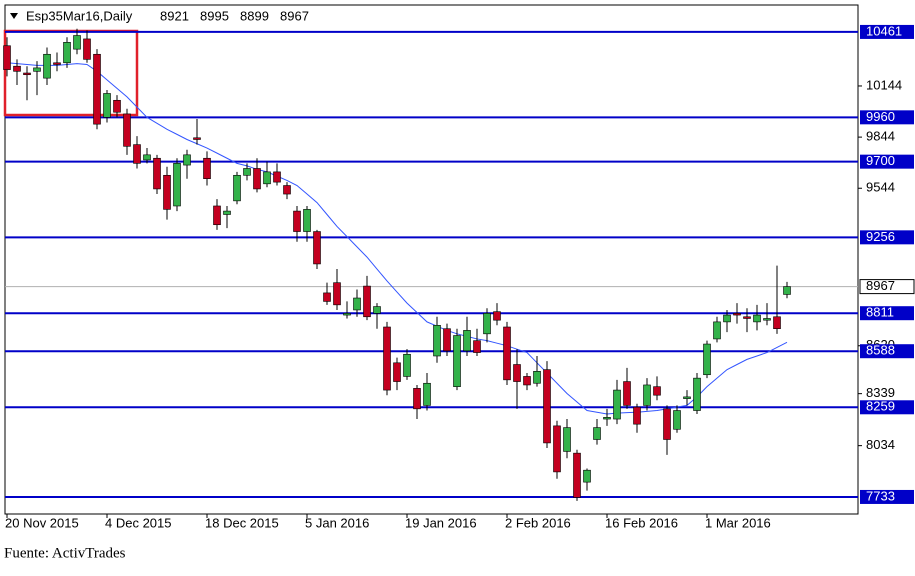  I want to click on level-label: 9700, so click(880, 160).